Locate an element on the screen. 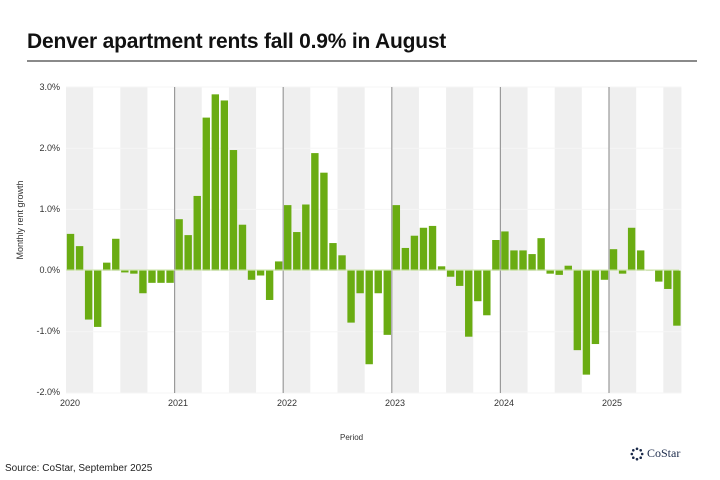 The width and height of the screenshot is (720, 480). x-axis-title: Period is located at coordinates (352, 437).